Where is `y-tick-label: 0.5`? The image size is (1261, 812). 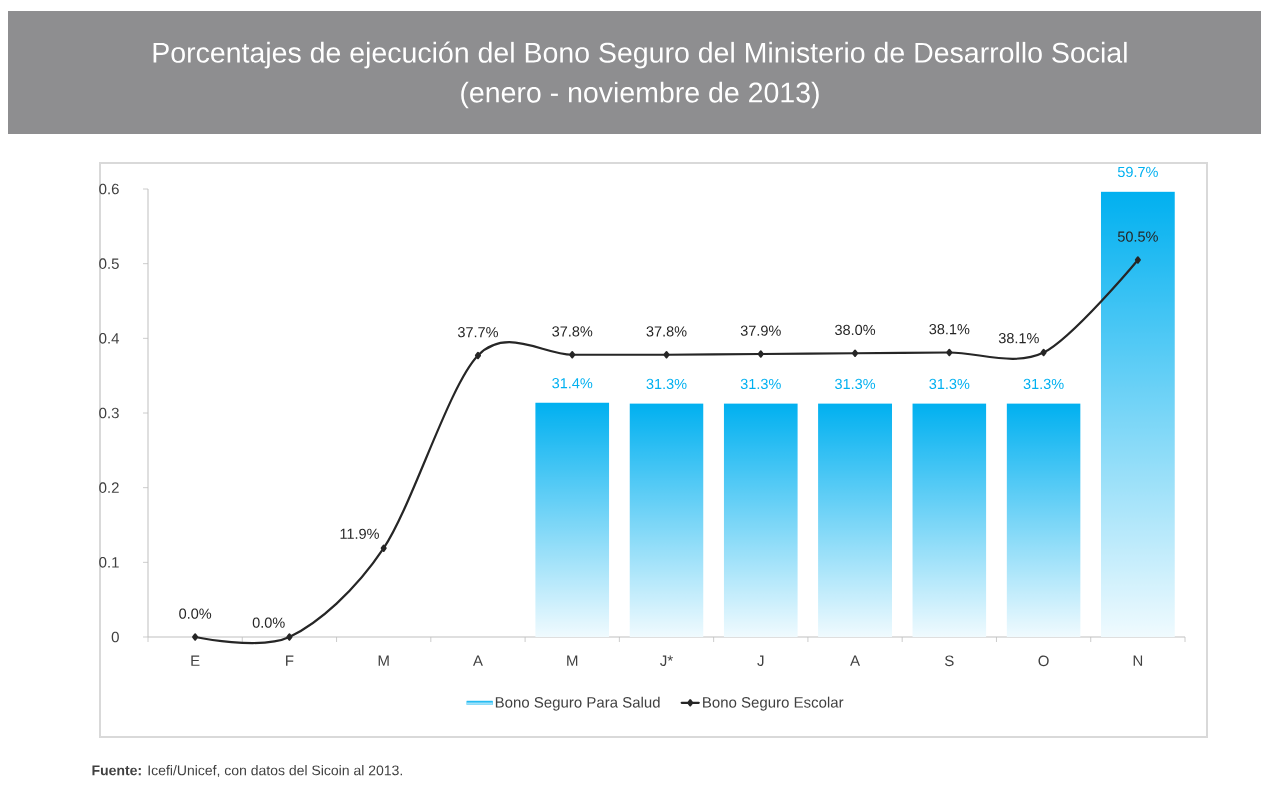 y-tick-label: 0.5 is located at coordinates (109, 263).